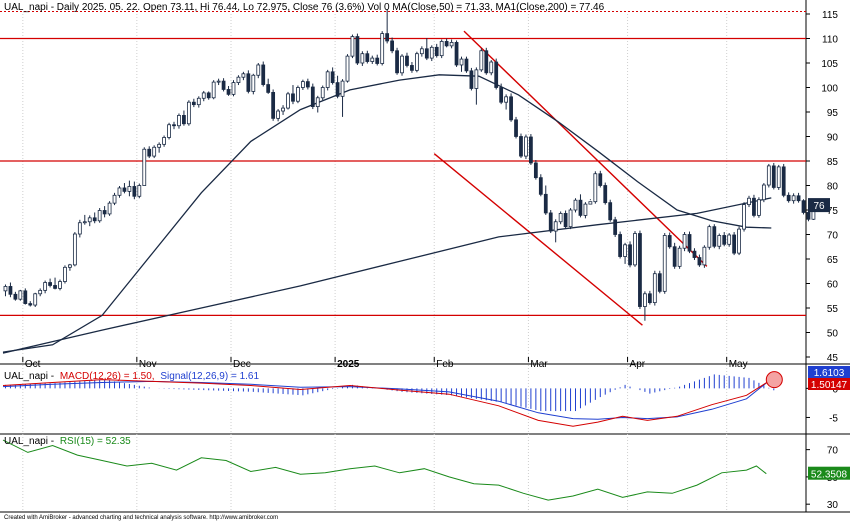 The width and height of the screenshot is (850, 521). I want to click on y-tick-label: 50, so click(833, 334).